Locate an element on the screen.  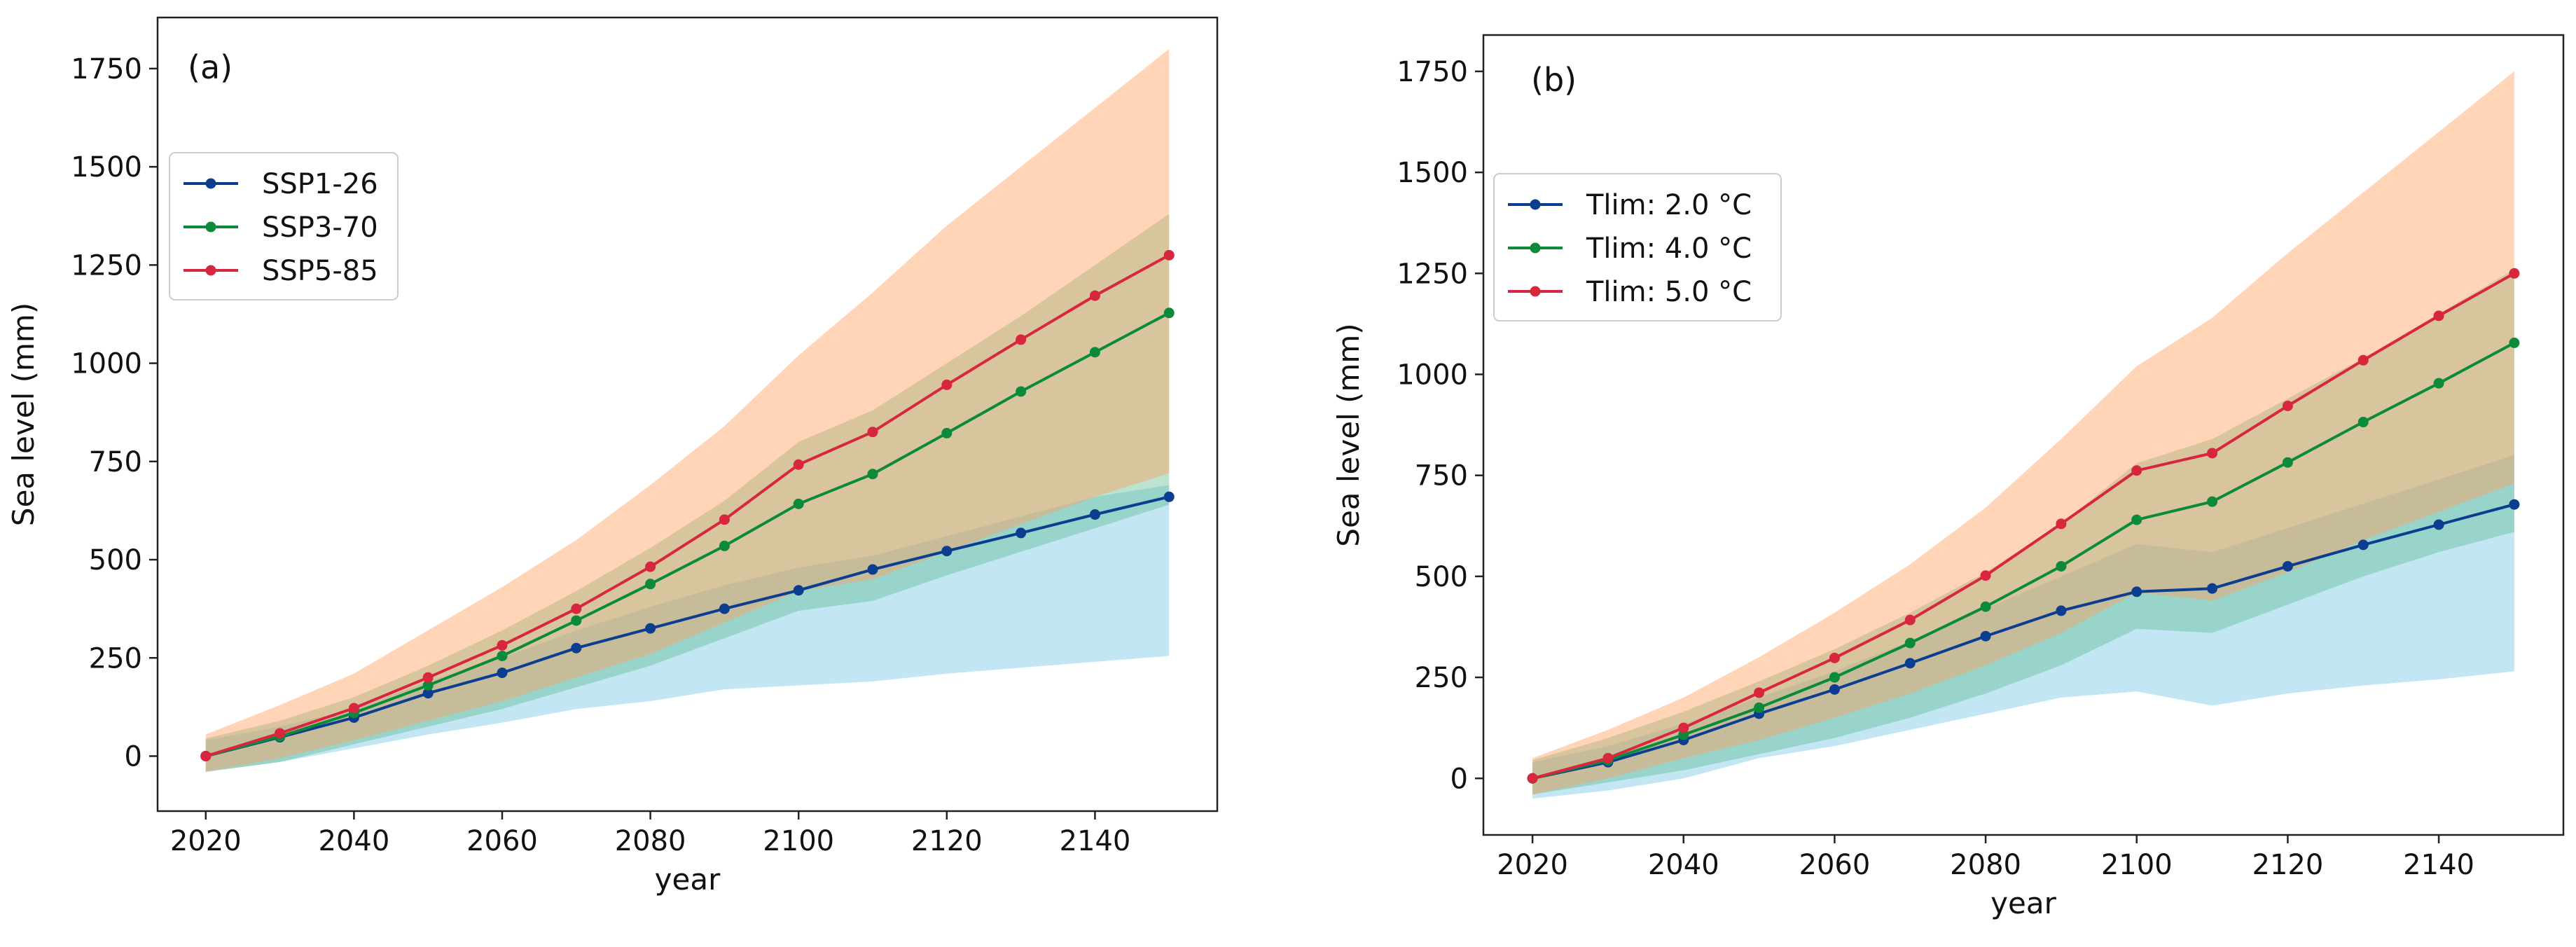
legend: Tlim: 2.0 °C Tlim: 4.0 °C Tlim: 5.0 °C is located at coordinates (1638, 247).